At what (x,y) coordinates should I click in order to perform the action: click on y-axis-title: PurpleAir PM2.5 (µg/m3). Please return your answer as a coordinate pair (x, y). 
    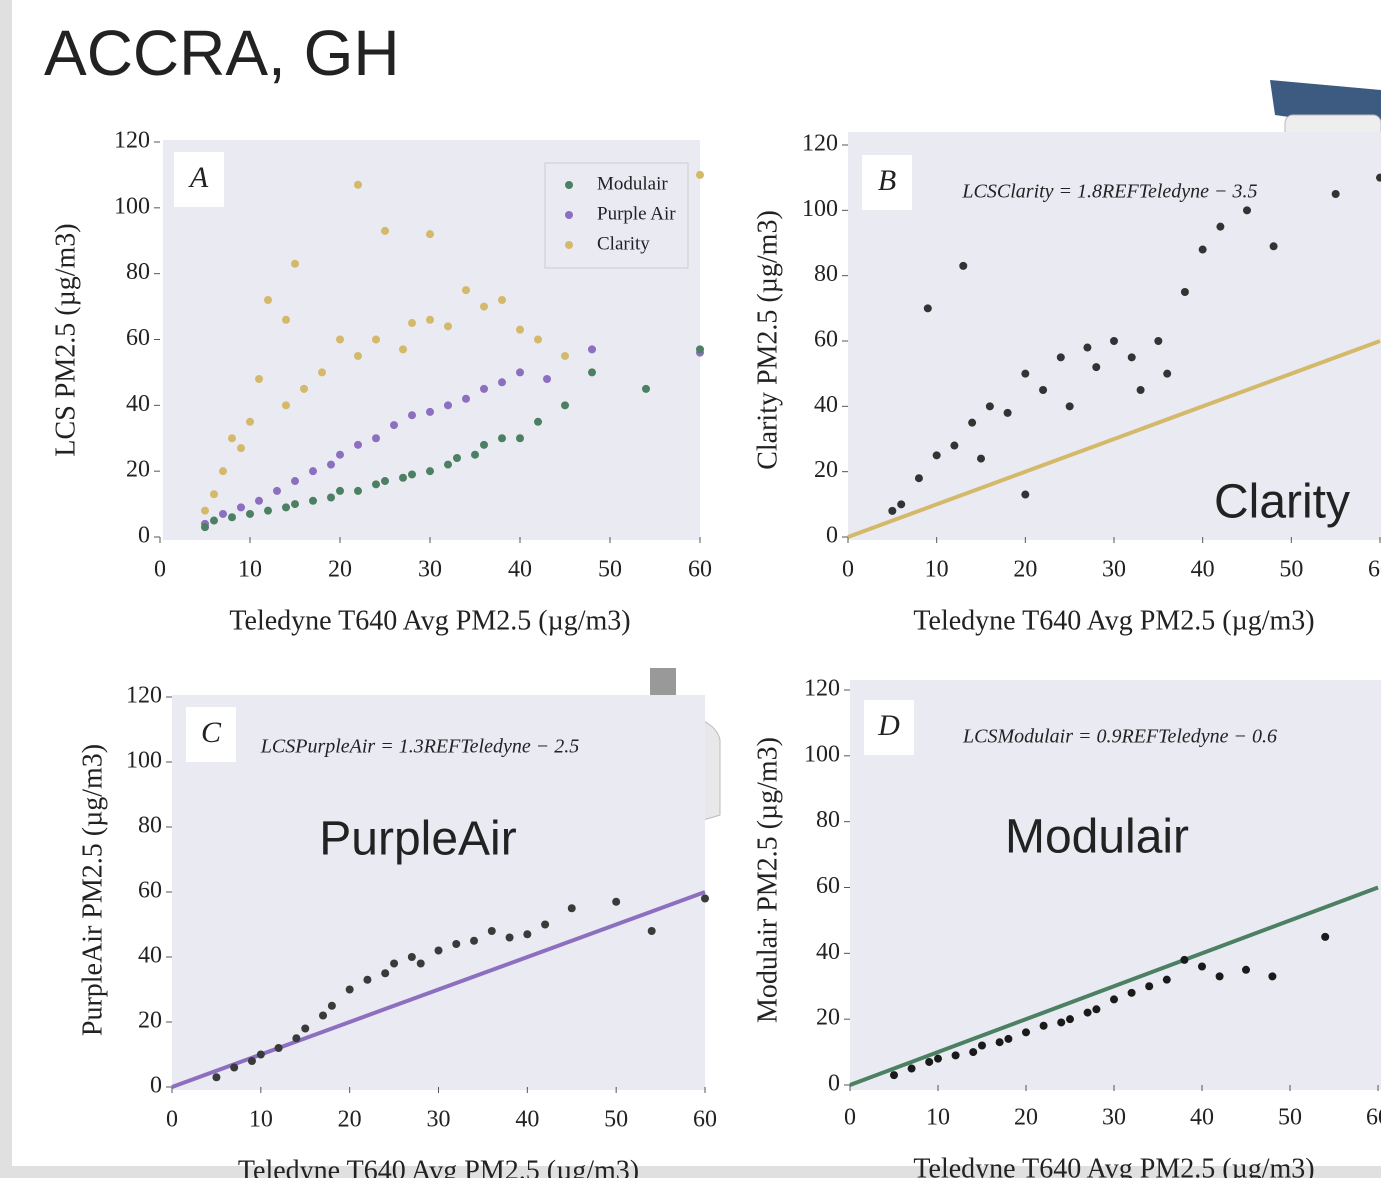
    Looking at the image, I should click on (92, 890).